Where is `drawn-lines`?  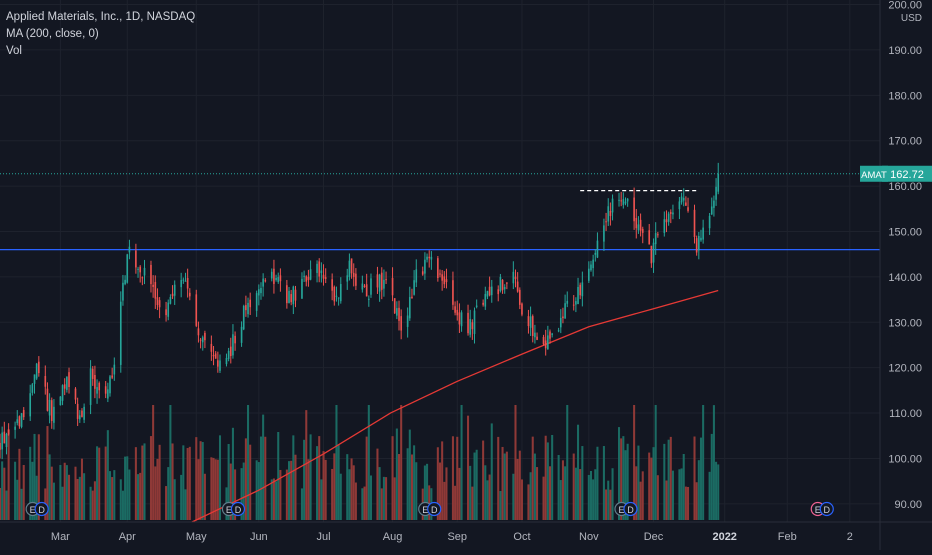 drawn-lines is located at coordinates (440, 212).